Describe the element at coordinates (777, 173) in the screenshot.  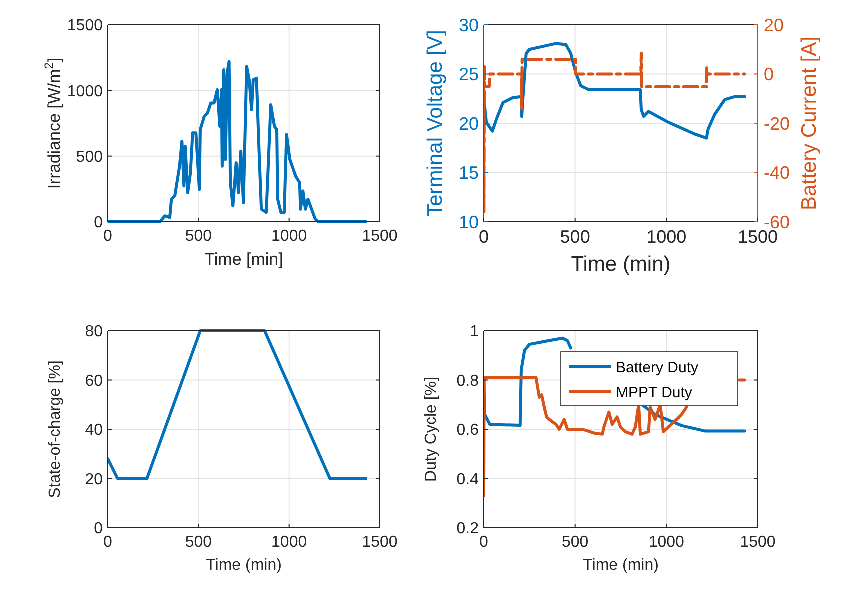
I see `y2-tick-label: -40` at that location.